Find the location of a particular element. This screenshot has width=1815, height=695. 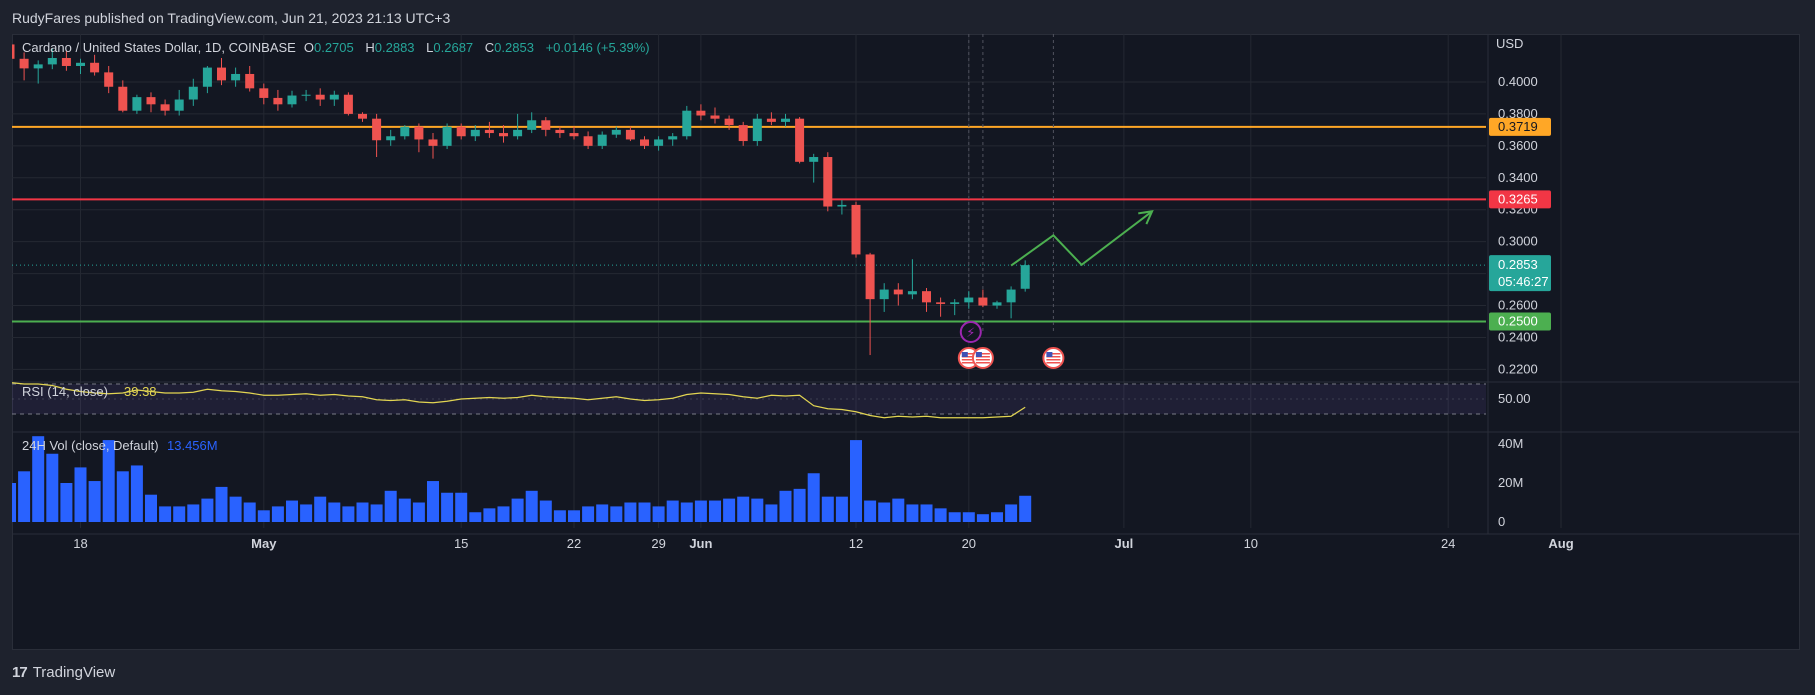

rsi-value: 39.38 is located at coordinates (140, 391).